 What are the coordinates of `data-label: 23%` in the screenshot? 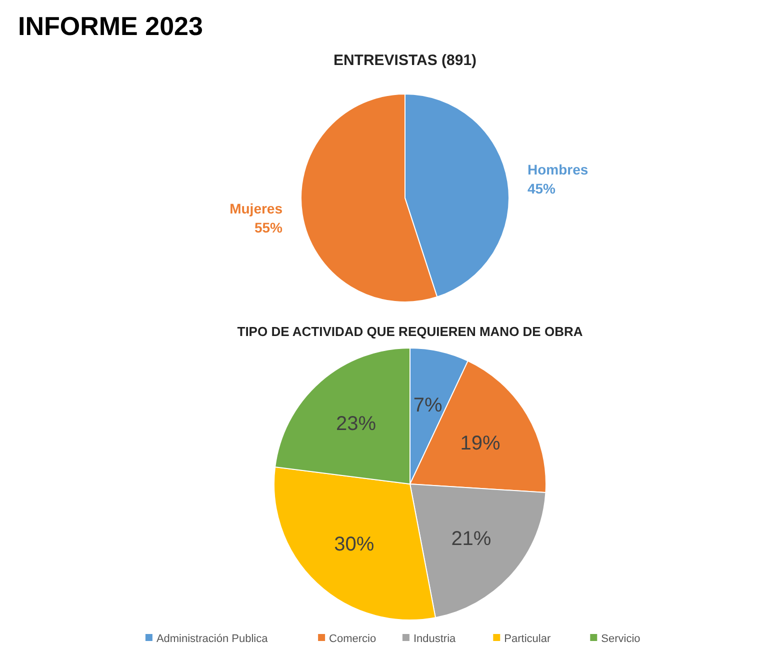 It's located at (356, 423).